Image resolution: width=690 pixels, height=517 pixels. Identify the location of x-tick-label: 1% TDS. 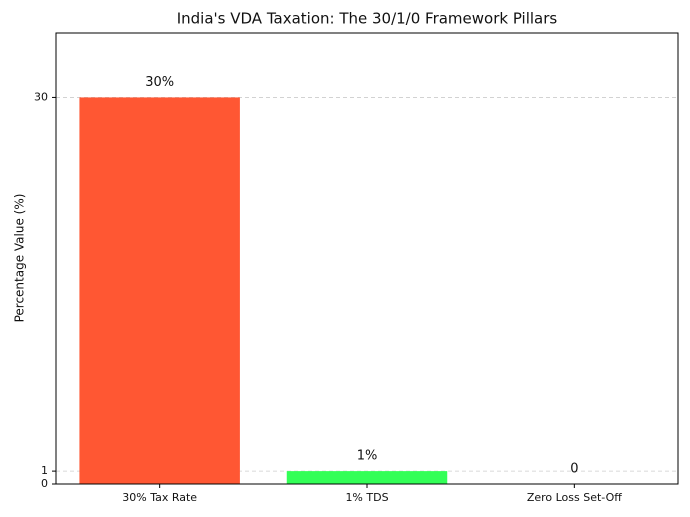
(366, 497).